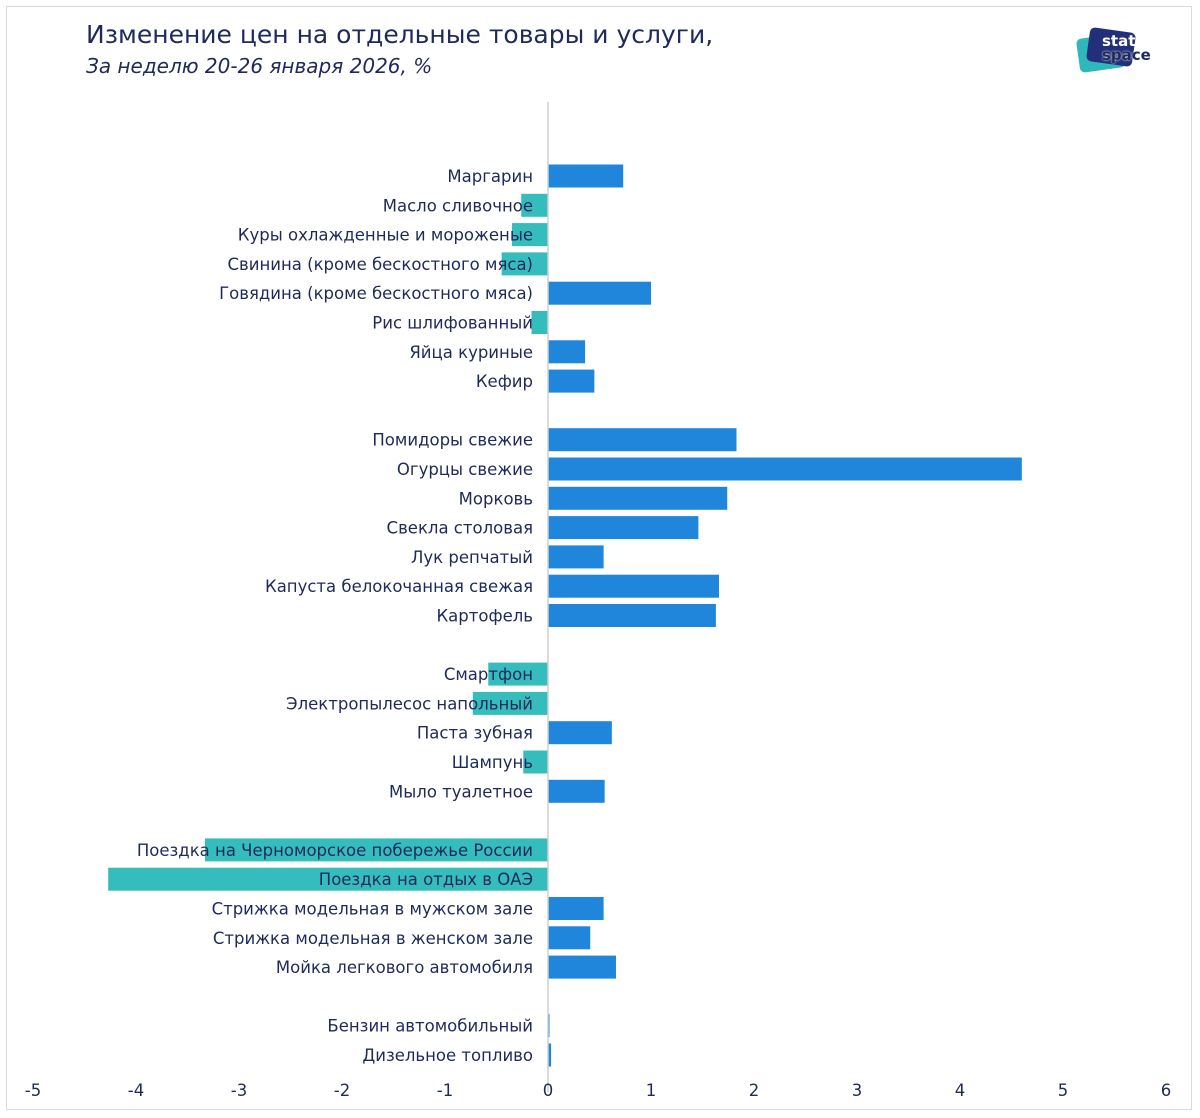 This screenshot has height=1118, width=1200. I want to click on category-label: Смартфон, so click(488, 674).